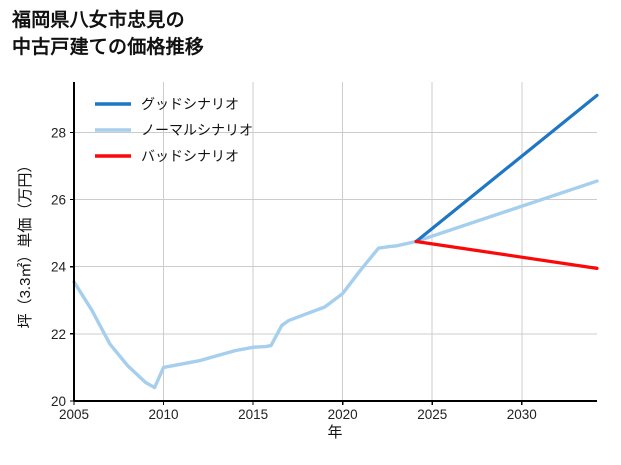 This screenshot has width=621, height=465. I want to click on chart-title: 福岡県八女市忠見の 中古戸建ての価格推移, so click(108, 35).